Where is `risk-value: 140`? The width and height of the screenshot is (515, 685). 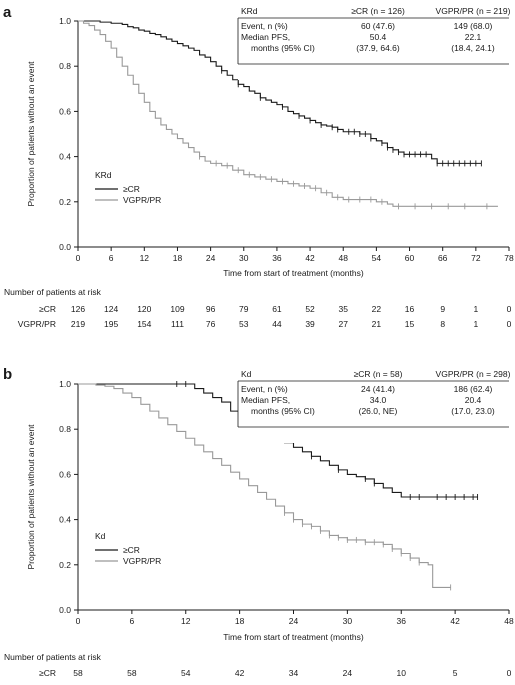 risk-value: 140 is located at coordinates (240, 684).